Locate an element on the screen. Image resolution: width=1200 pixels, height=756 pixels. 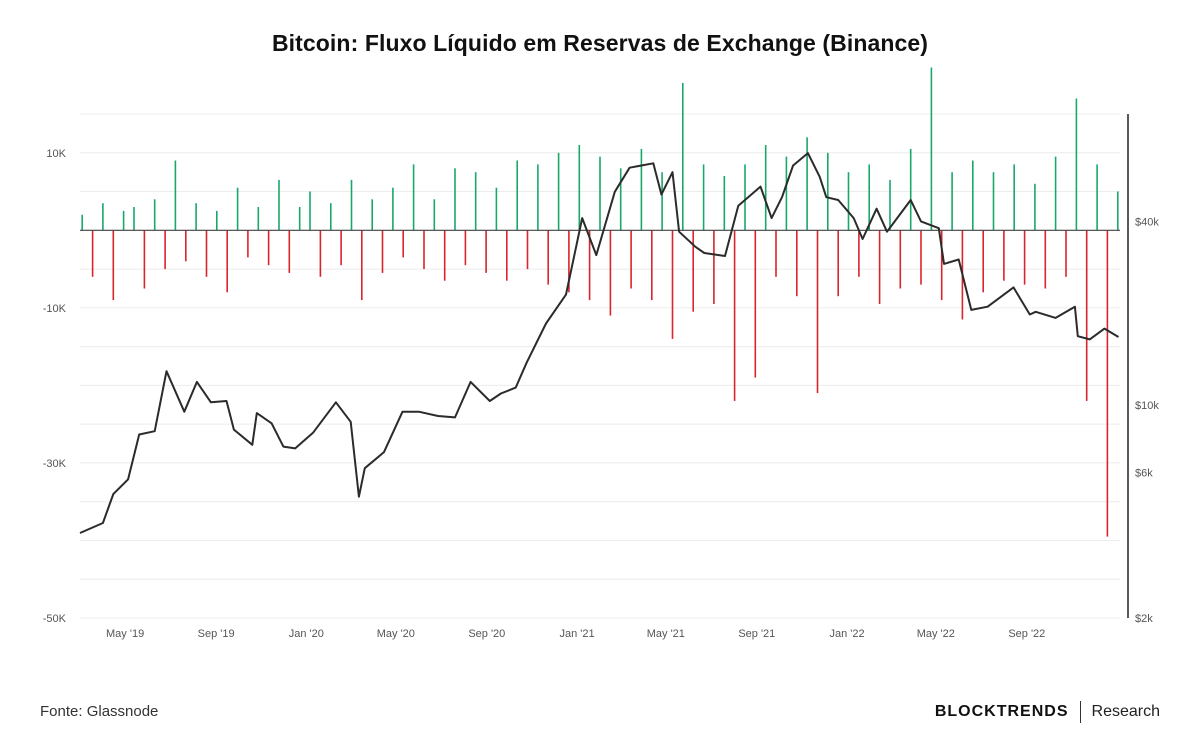
y-left-tick-label: 10K is located at coordinates (56, 154).